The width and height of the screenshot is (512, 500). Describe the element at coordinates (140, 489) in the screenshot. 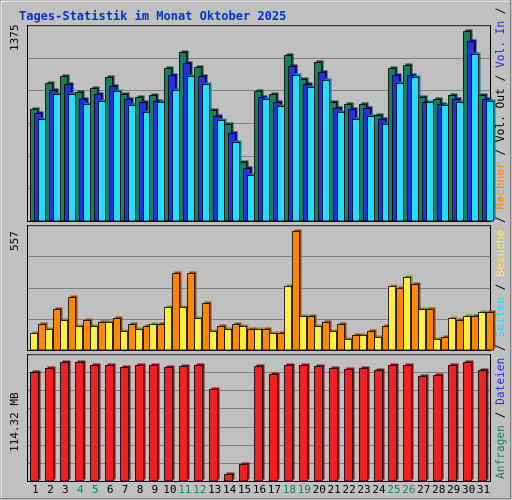

I see `x-label-day-8: 8` at that location.